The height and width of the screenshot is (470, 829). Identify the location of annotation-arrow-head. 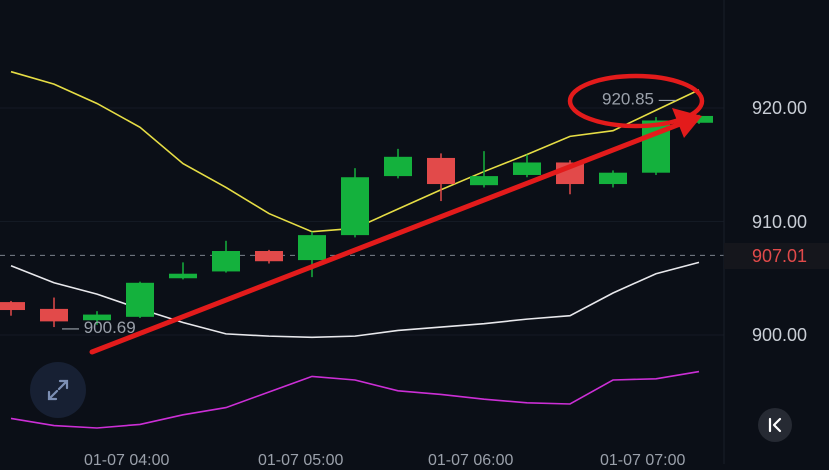
(687, 123).